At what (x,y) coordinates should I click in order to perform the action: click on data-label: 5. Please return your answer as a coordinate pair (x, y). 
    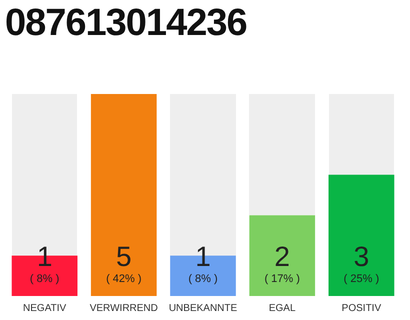
    Looking at the image, I should click on (124, 256).